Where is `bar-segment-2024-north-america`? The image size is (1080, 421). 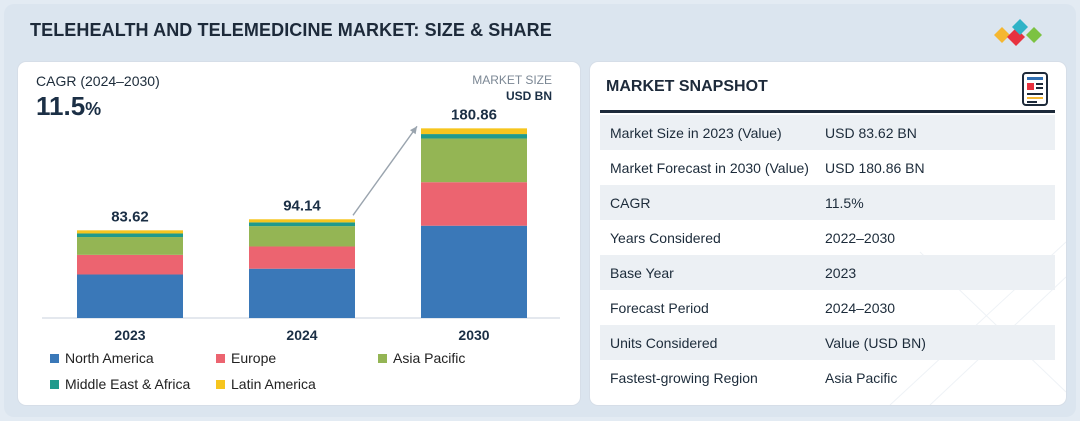
bar-segment-2024-north-america is located at coordinates (302, 293).